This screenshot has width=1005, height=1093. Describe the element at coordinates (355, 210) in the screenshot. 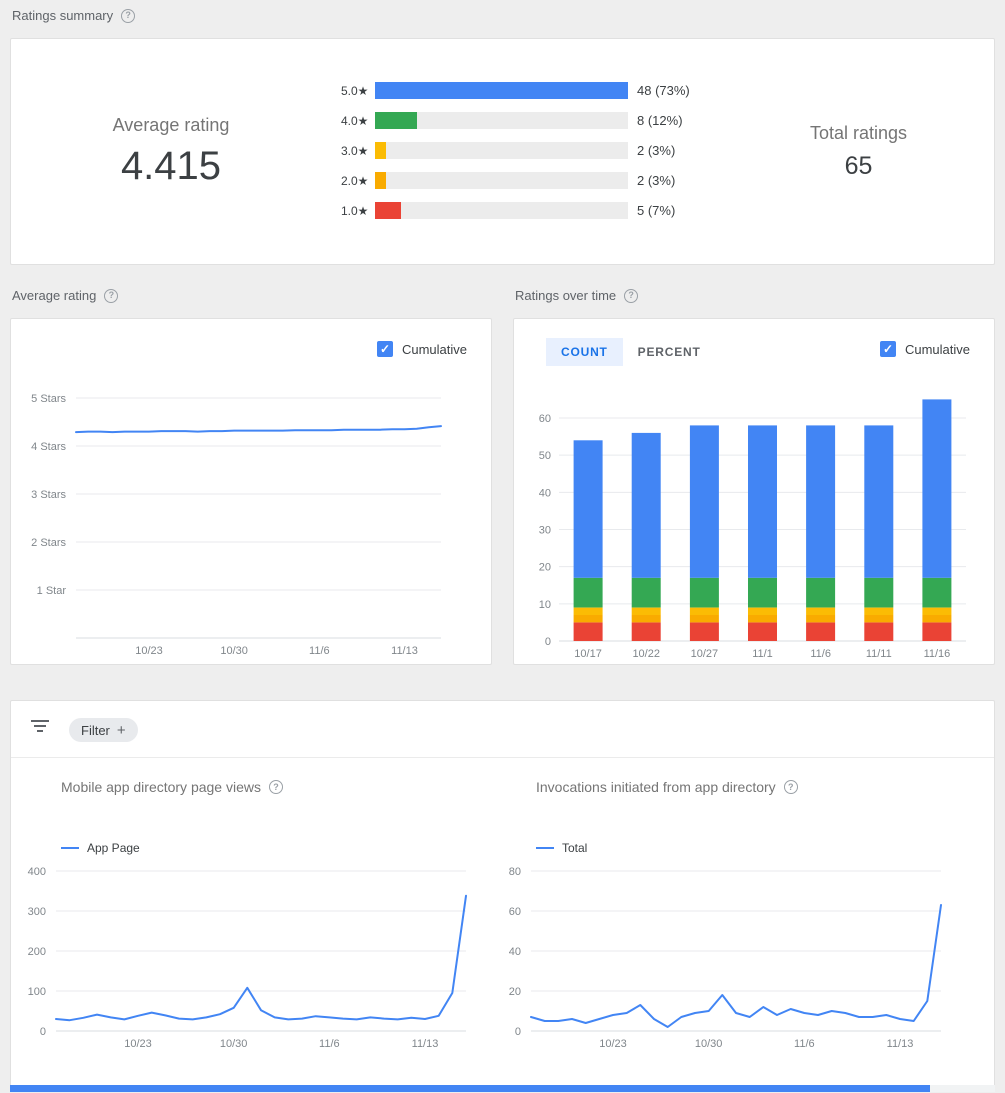

I see `rating-bar-label: 1.0★` at that location.